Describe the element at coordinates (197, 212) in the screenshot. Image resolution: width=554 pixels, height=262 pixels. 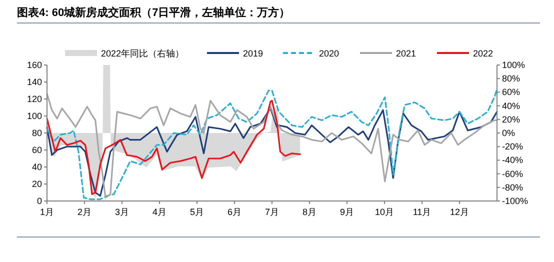
I see `x-tick-label: 5月` at that location.